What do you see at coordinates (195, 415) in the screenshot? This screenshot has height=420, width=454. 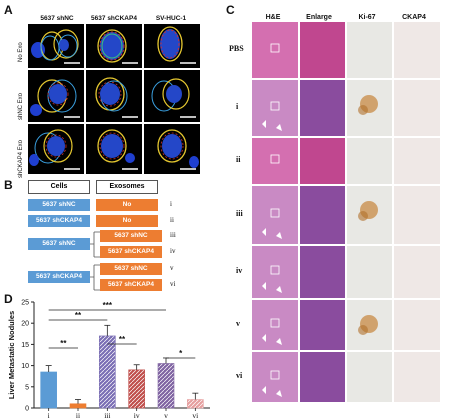 I see `x-tick-label: vi` at bounding box center [195, 415].